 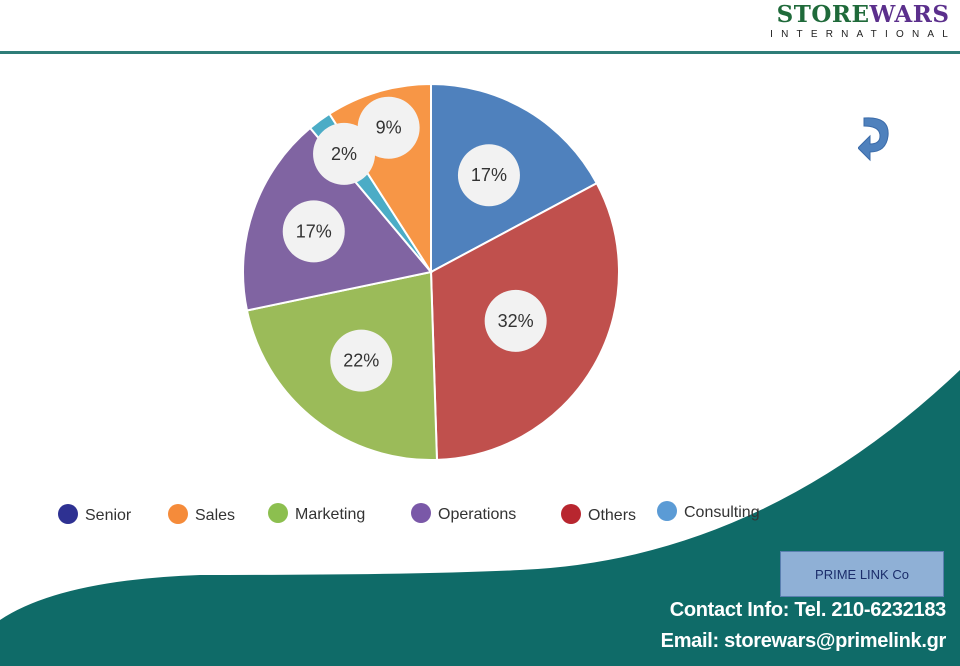 I want to click on contact-phone: Contact Info: Tel. 210-6232183, so click(x=808, y=610).